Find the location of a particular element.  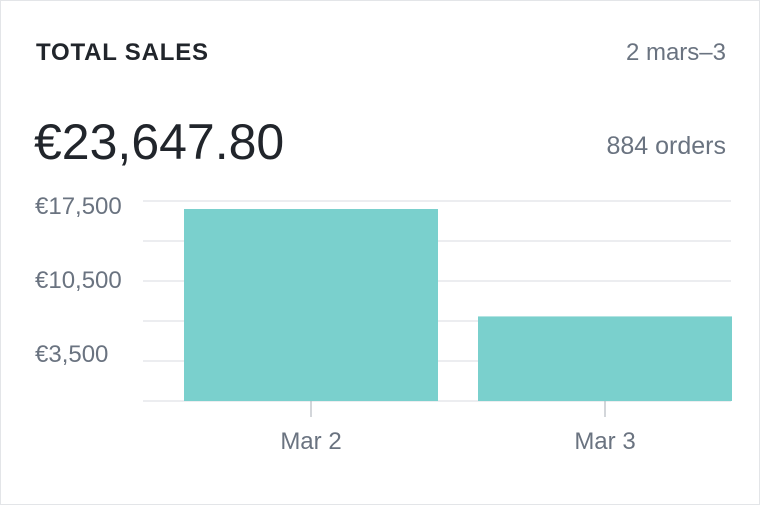

total-sales-value: €23,647.80 is located at coordinates (159, 142).